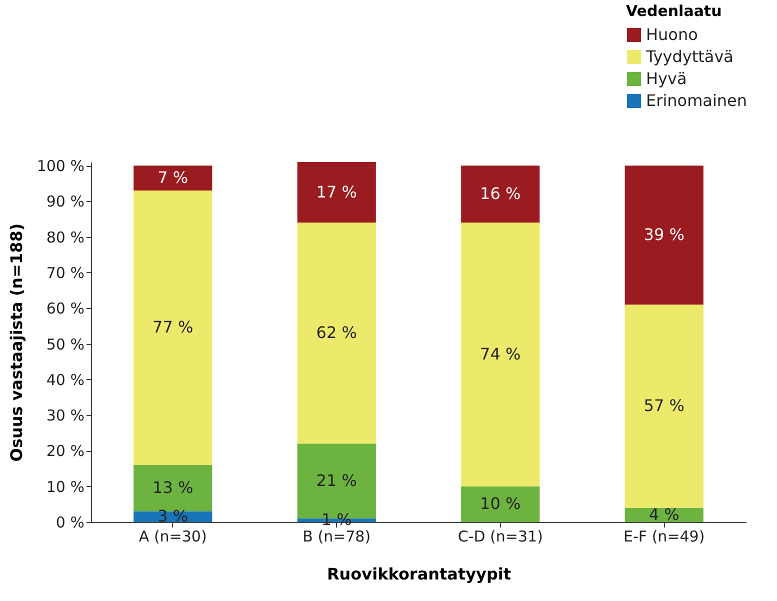  What do you see at coordinates (172, 537) in the screenshot?
I see `x-tick-label: A (n=30)` at bounding box center [172, 537].